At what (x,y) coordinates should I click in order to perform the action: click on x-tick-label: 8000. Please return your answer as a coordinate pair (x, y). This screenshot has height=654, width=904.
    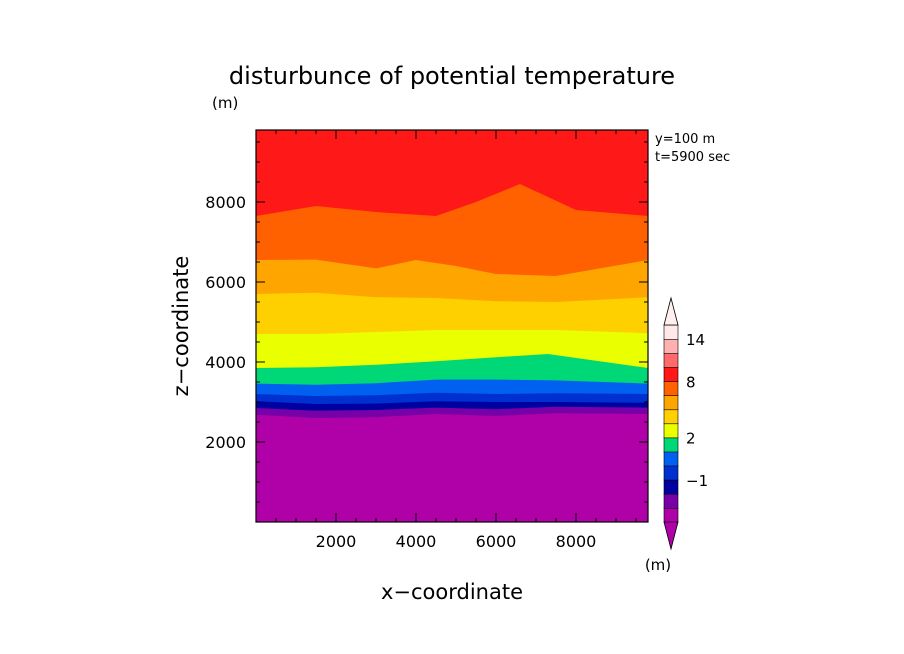
    Looking at the image, I should click on (576, 541).